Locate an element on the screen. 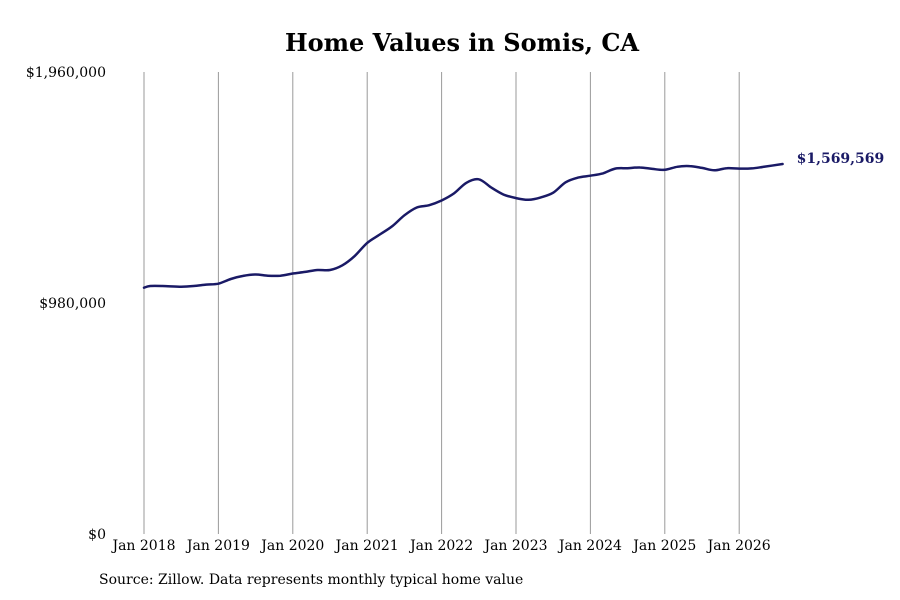  x-tick-label: Jan 2019 is located at coordinates (217, 546).